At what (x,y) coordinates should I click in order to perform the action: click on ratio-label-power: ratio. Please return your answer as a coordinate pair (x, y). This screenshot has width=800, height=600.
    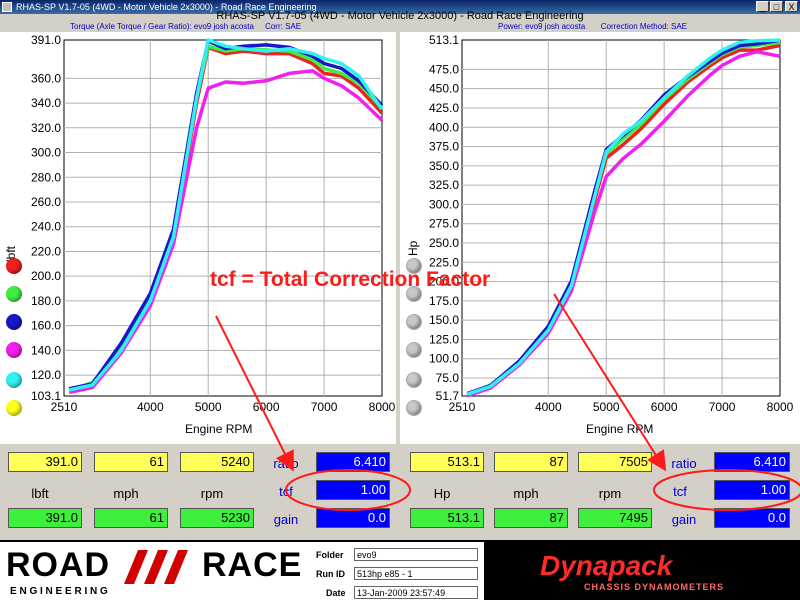
    Looking at the image, I should click on (684, 463).